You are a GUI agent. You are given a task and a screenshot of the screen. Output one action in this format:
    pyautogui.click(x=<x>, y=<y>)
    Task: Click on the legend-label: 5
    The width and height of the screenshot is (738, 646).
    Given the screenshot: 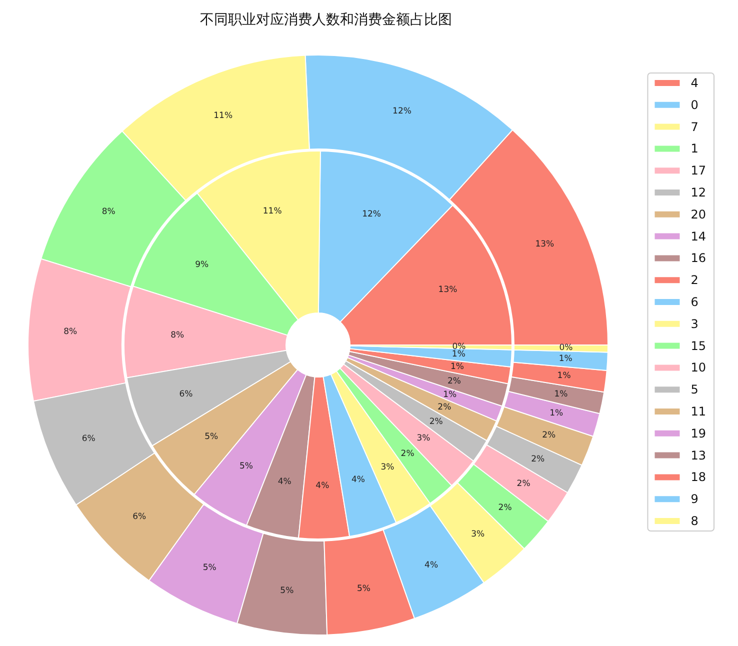 What is the action you would take?
    pyautogui.click(x=694, y=389)
    